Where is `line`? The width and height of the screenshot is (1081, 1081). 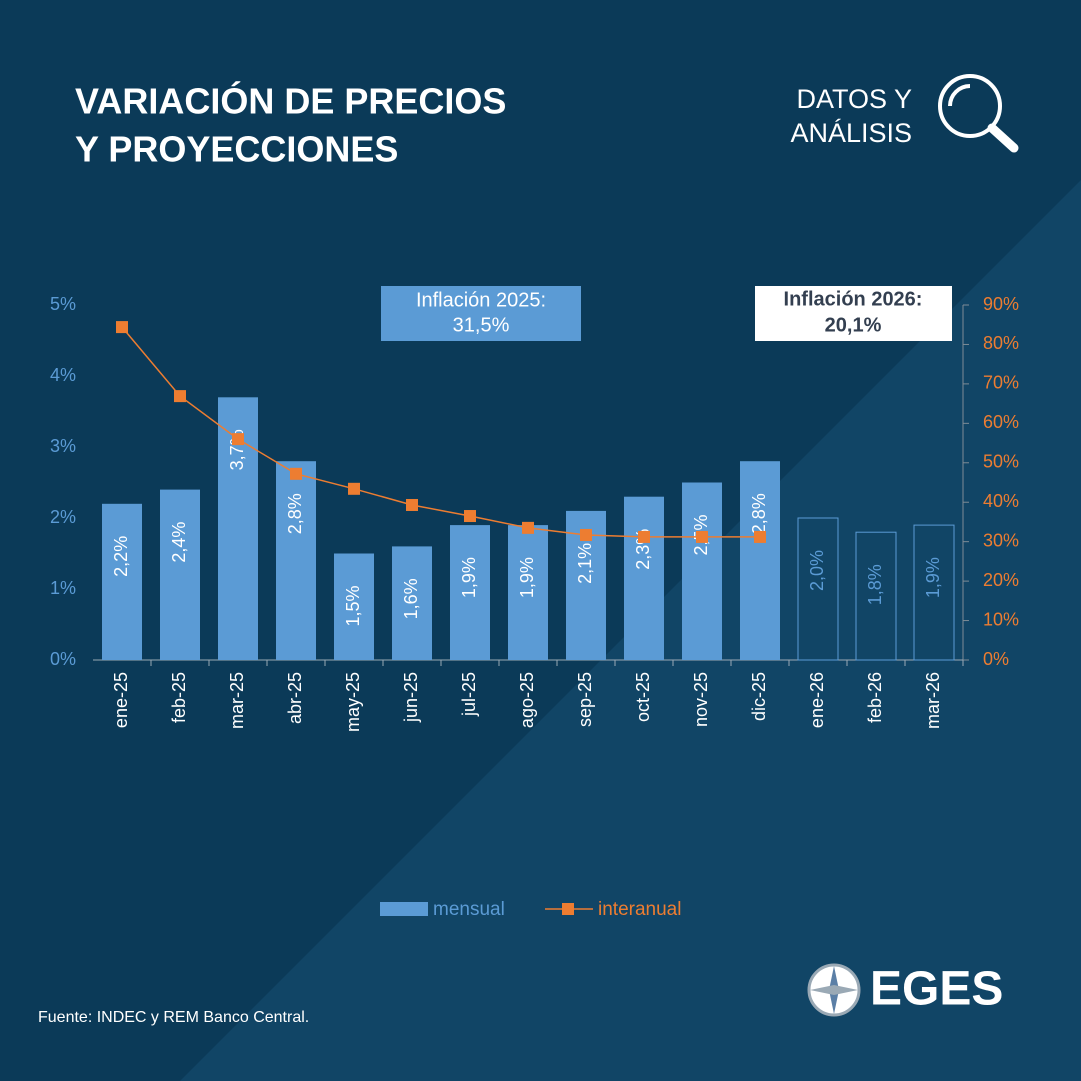
line is located at coordinates (440, 432).